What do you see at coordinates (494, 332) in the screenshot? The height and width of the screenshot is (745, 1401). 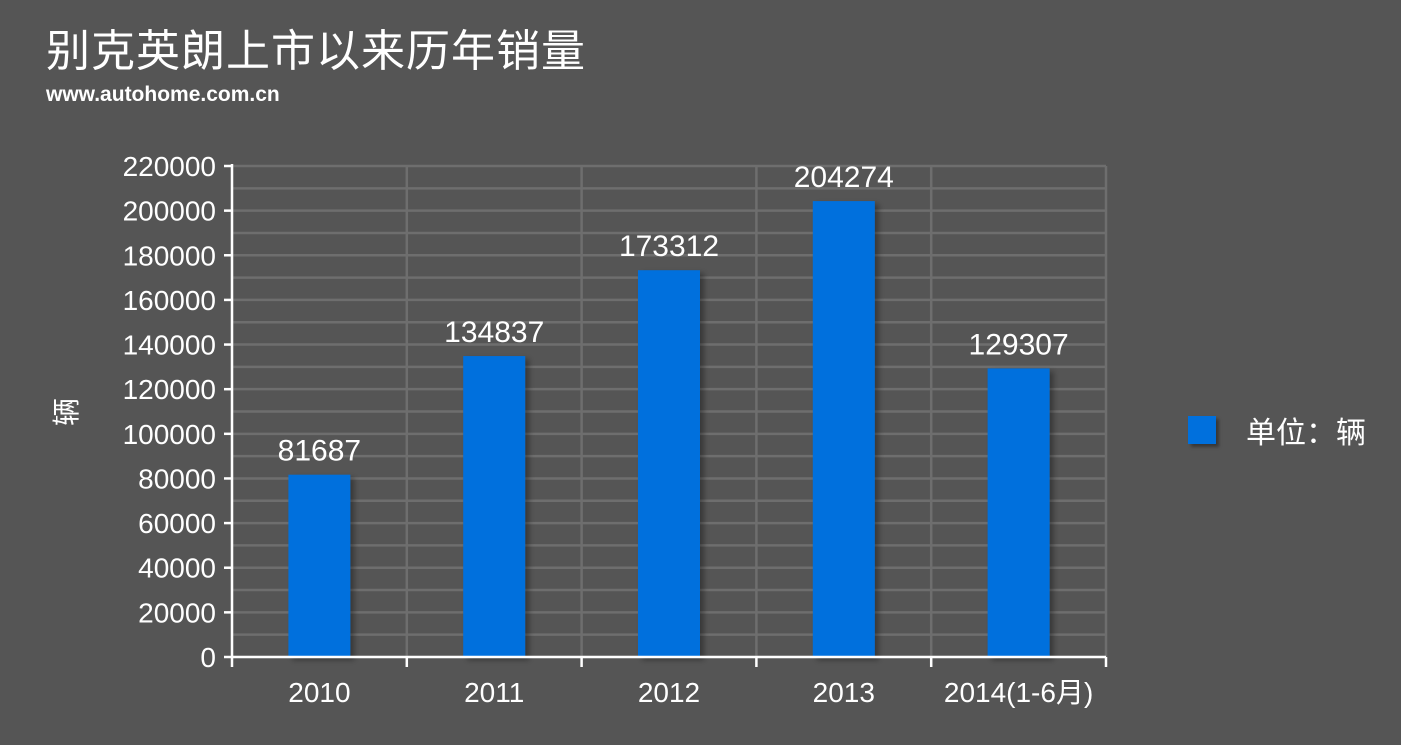 I see `data-label: 134837` at bounding box center [494, 332].